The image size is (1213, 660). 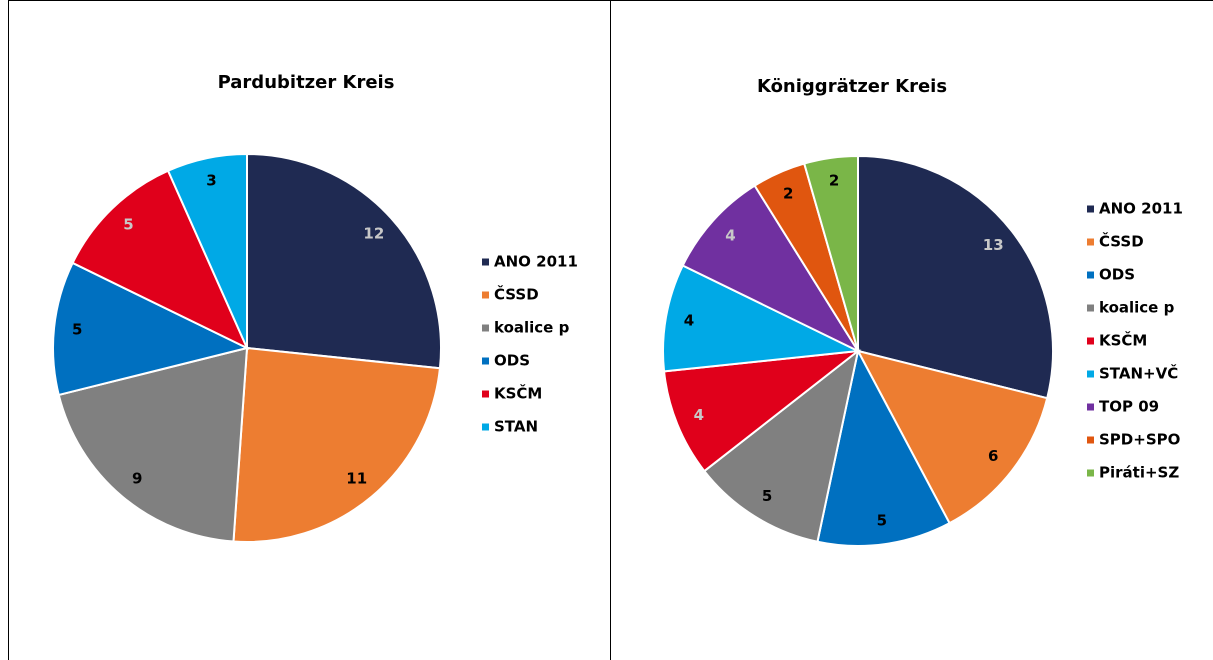 I want to click on data-label: 12, so click(x=373, y=233).